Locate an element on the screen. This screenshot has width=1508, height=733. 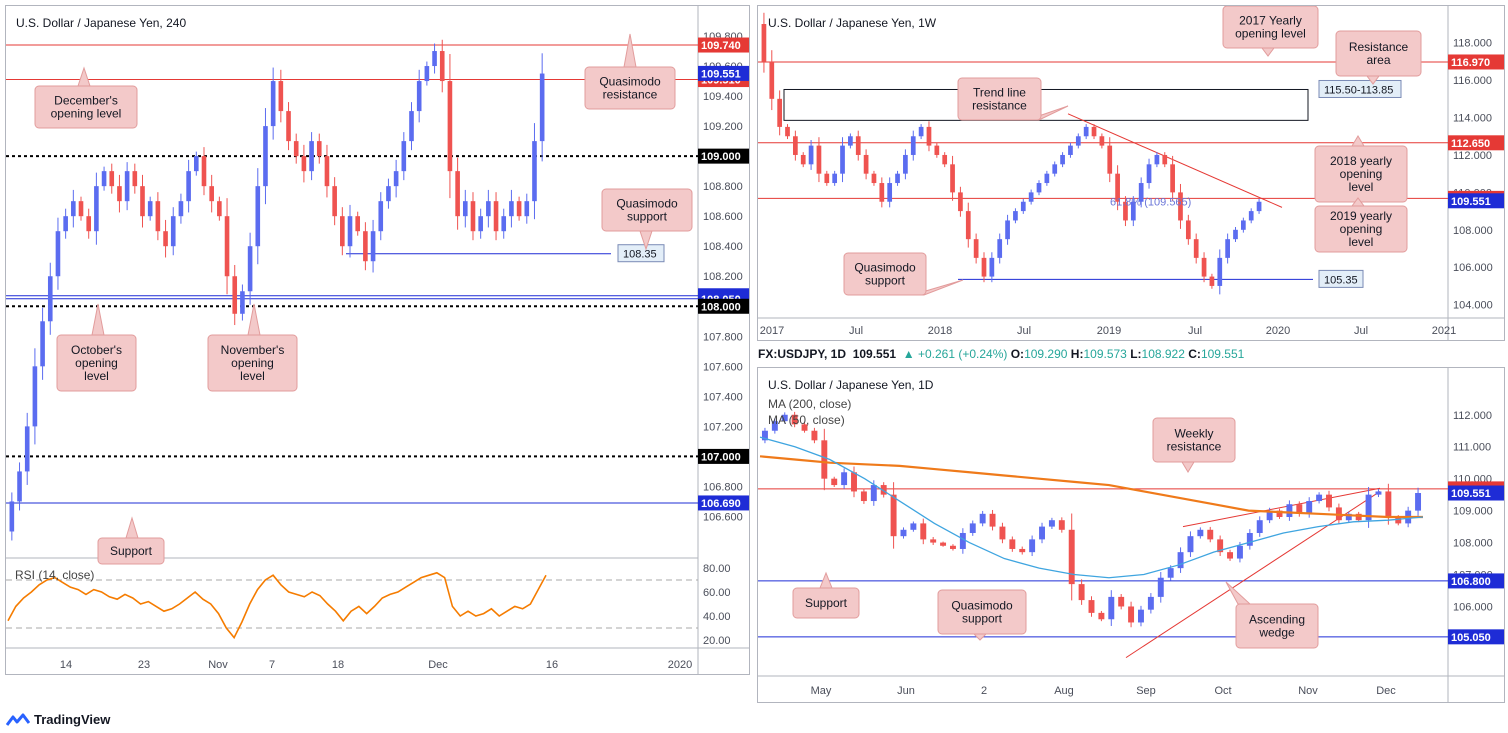
h4-callout-support-text: Support is located at coordinates (131, 551).